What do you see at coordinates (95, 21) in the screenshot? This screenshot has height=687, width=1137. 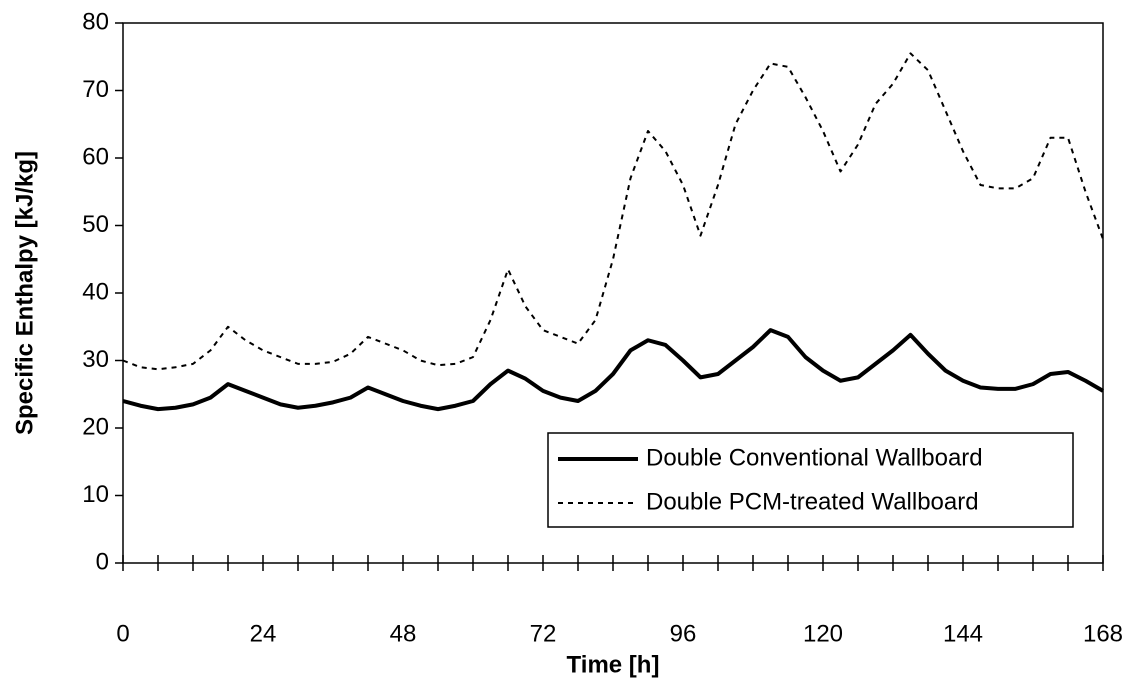 I see `y-tick-label: 80` at bounding box center [95, 21].